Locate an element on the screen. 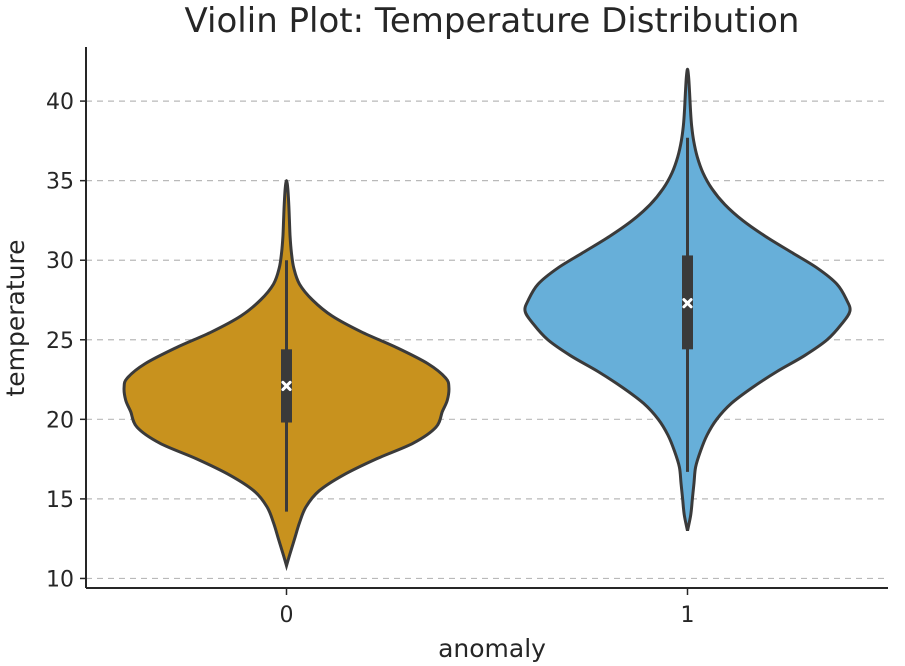 The image size is (905, 666). y-tick-label-10: 10 is located at coordinates (60, 579).